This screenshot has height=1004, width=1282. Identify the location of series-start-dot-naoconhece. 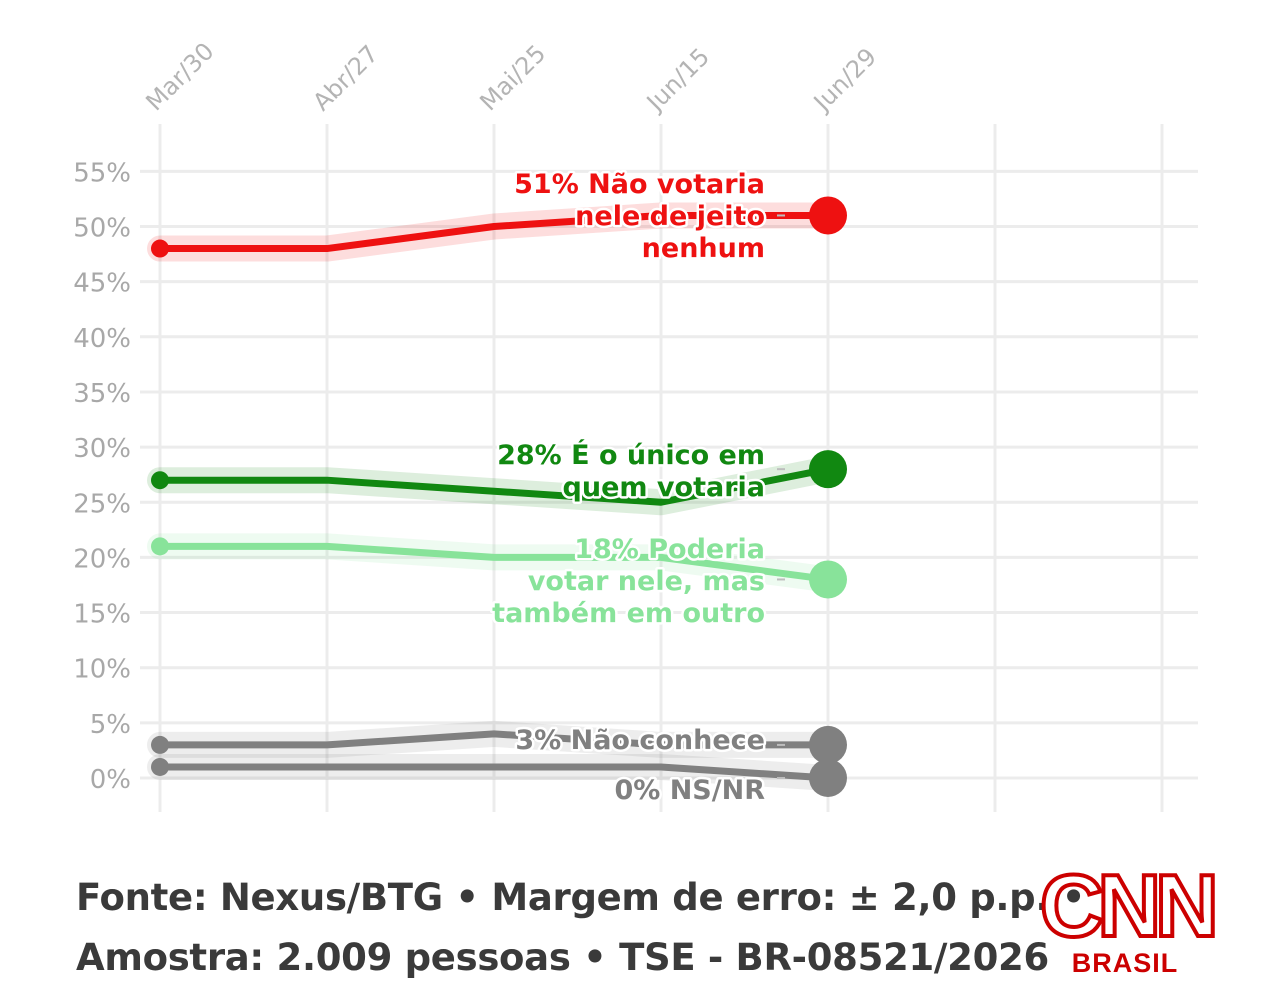
(160, 744).